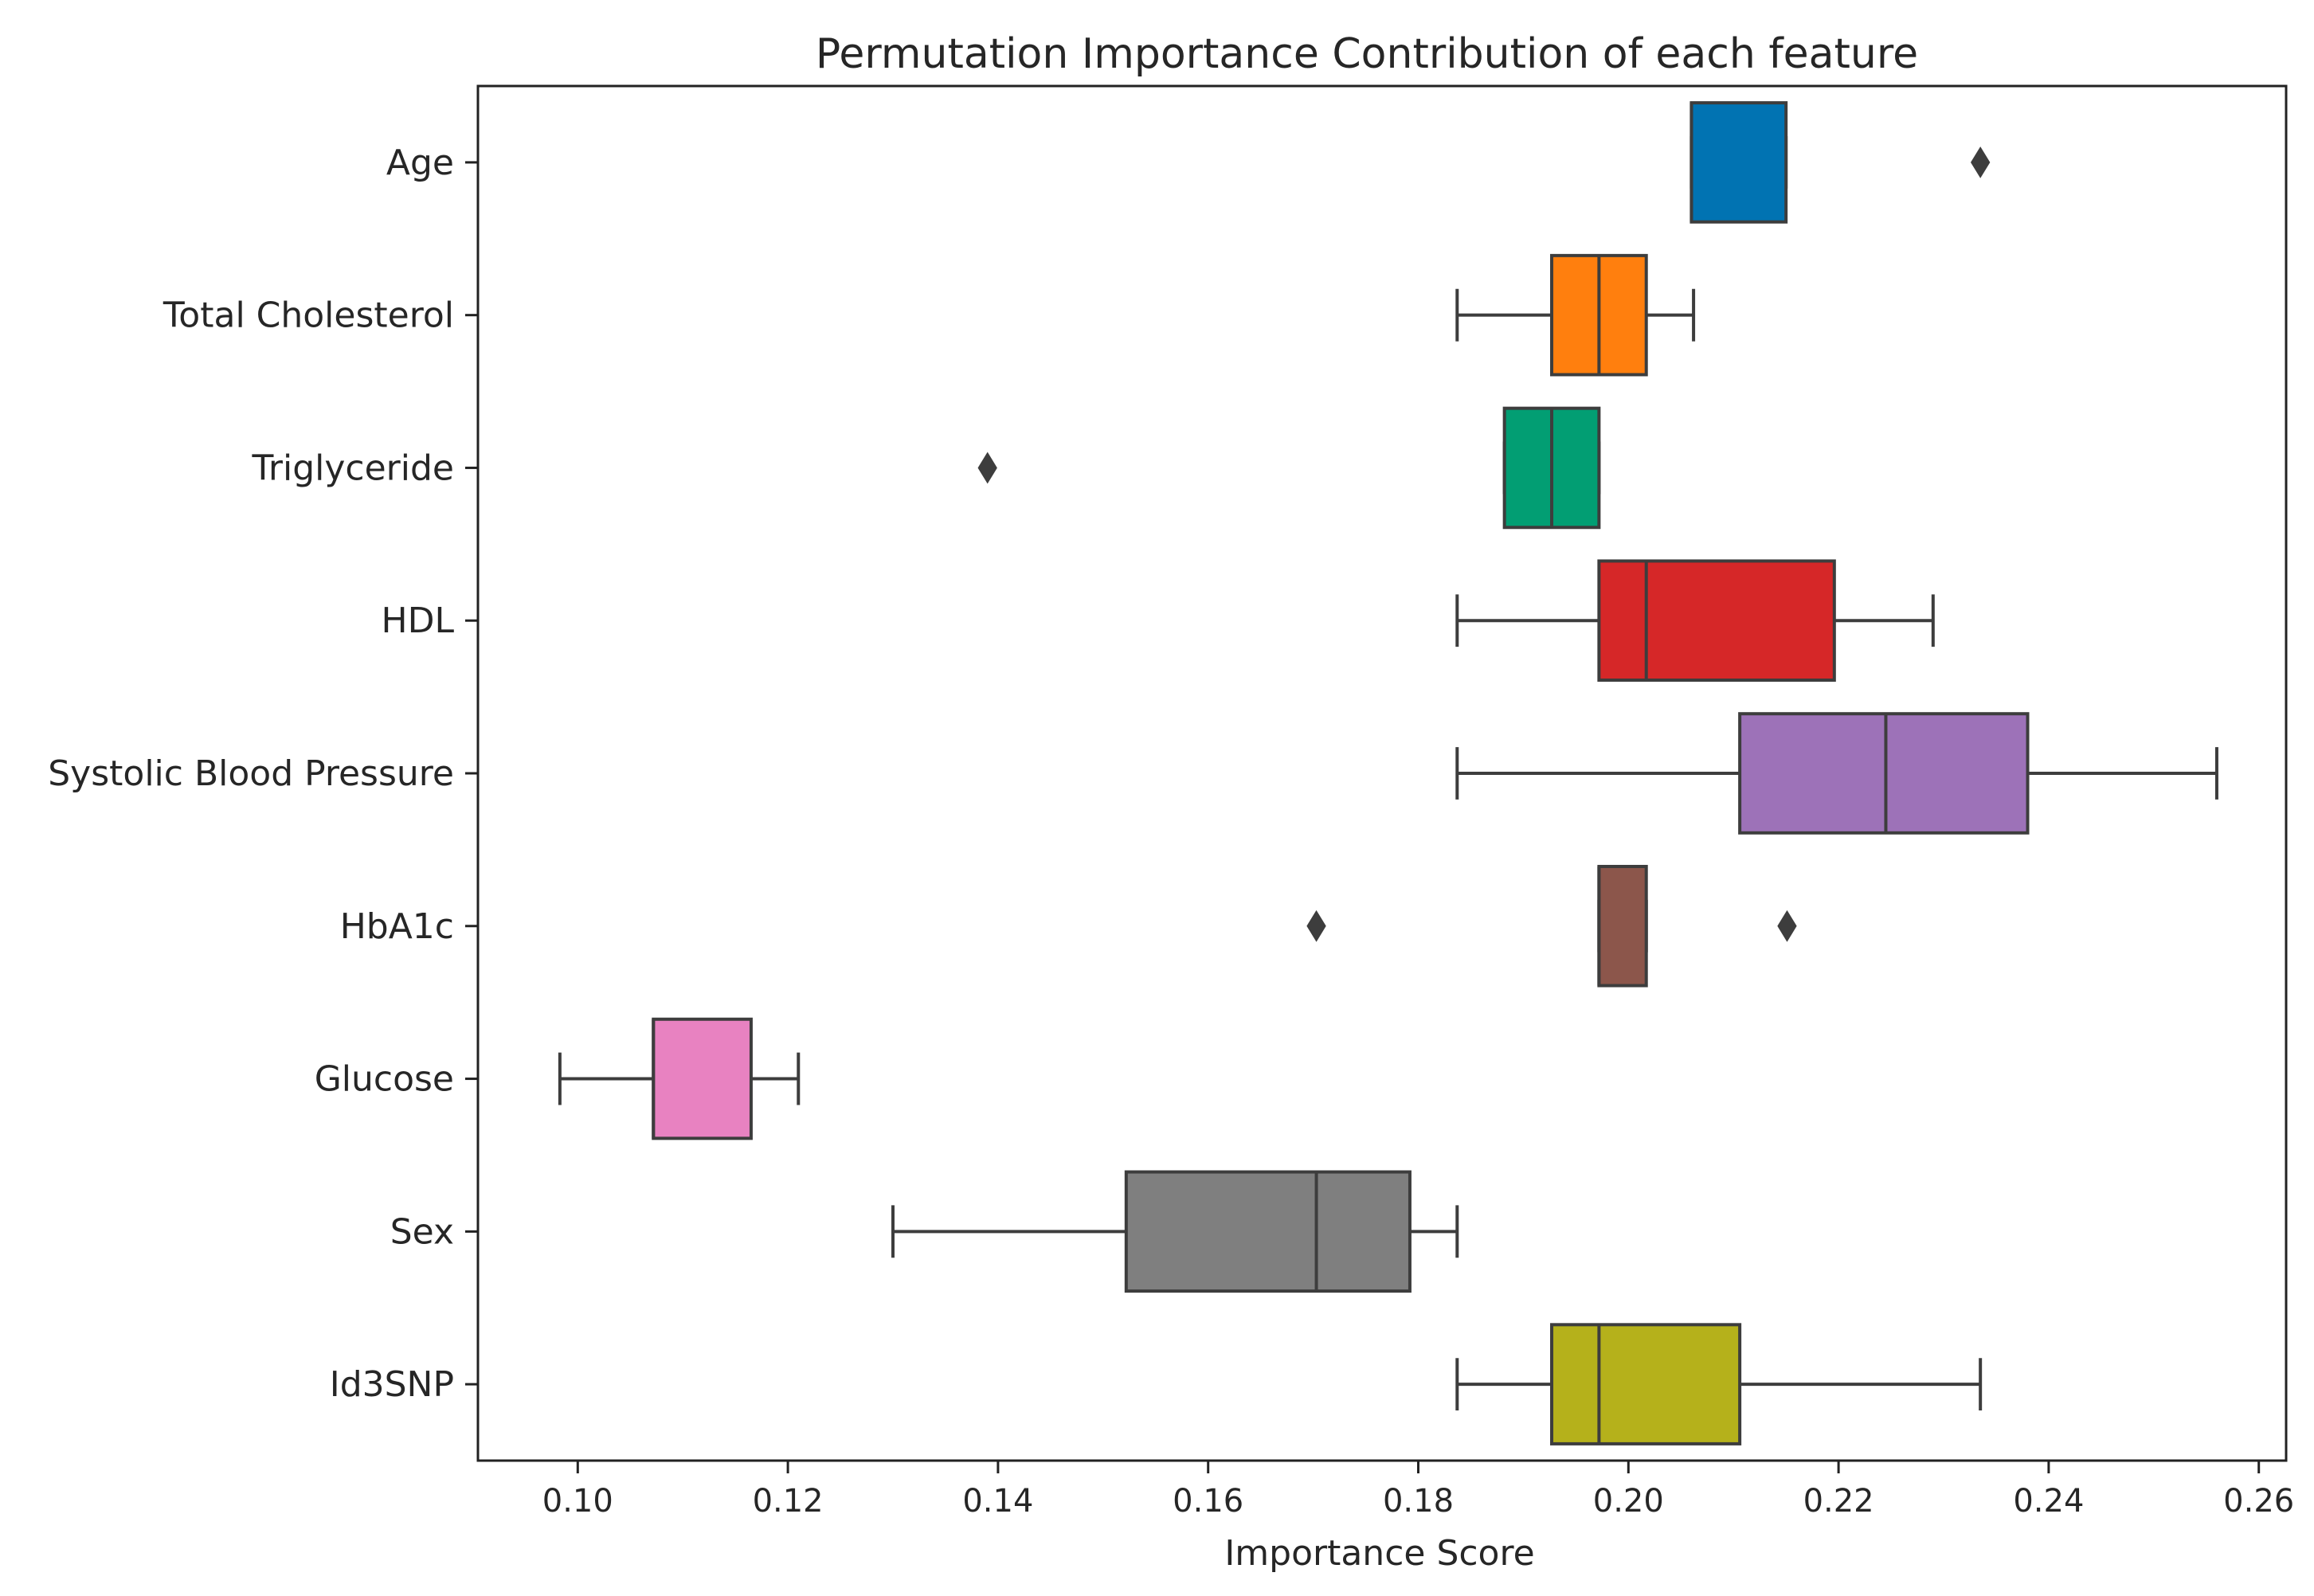  I want to click on x-axis-label: Importance Score, so click(1379, 1553).